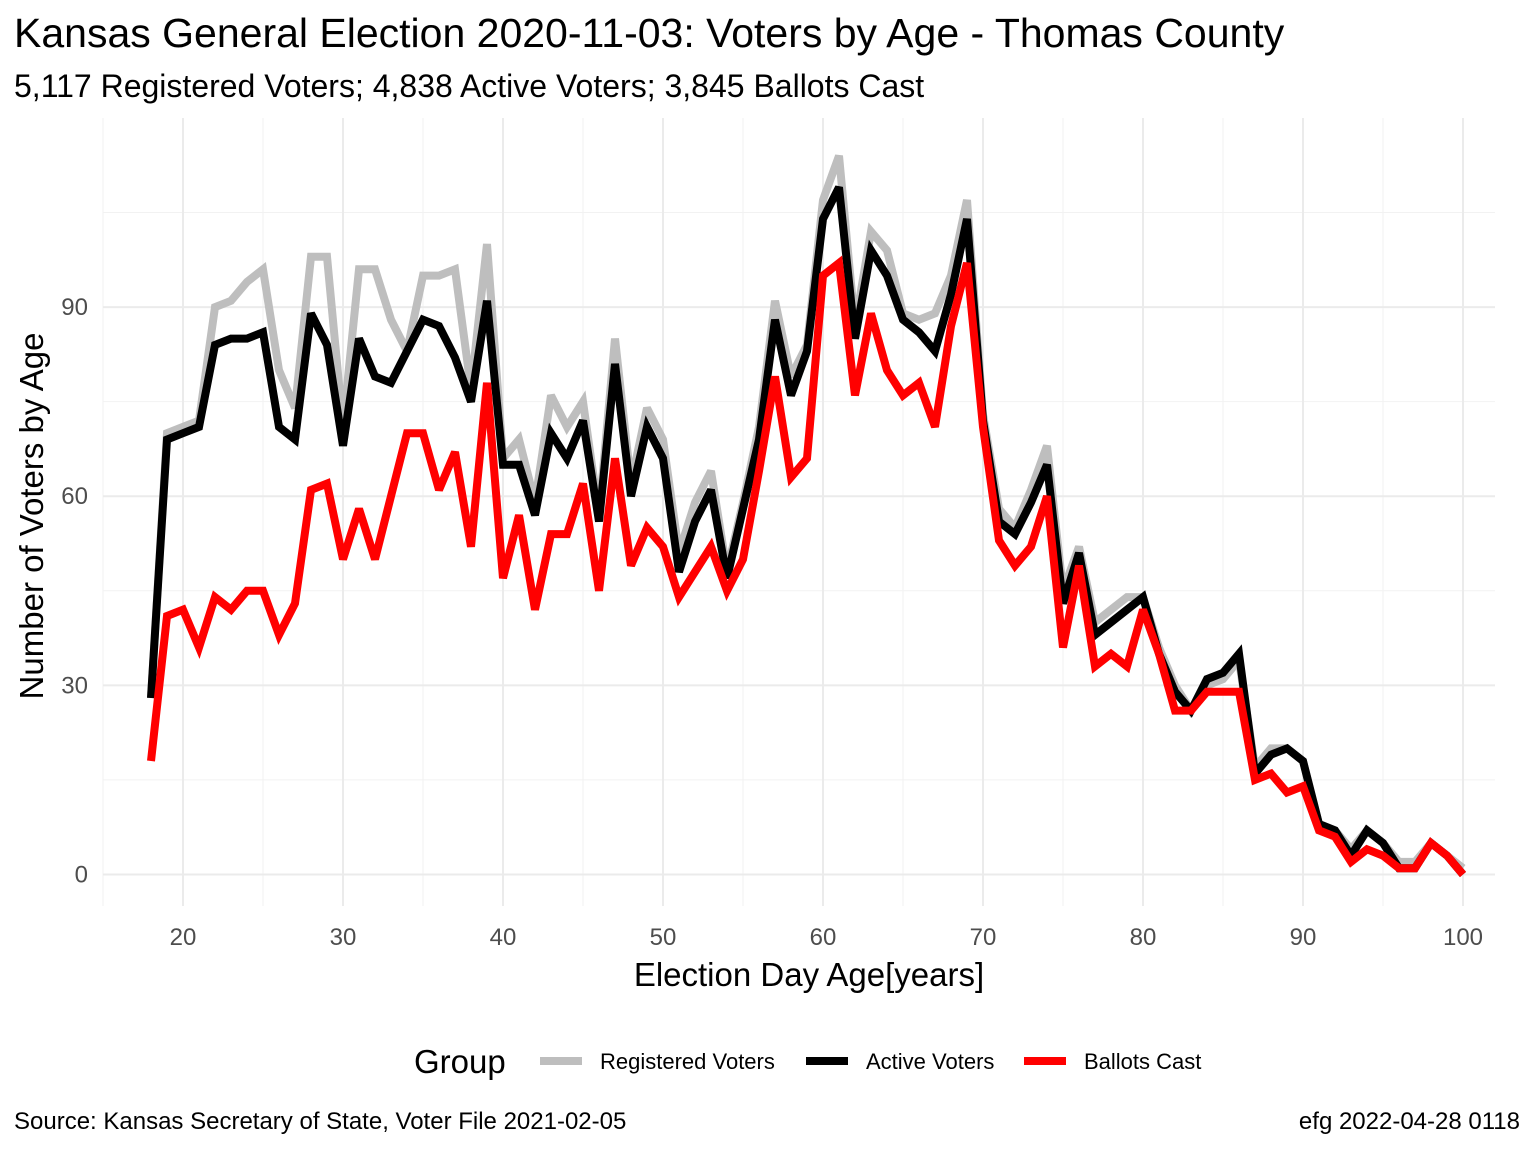 The height and width of the screenshot is (1152, 1536). What do you see at coordinates (1142, 1061) in the screenshot?
I see `legend-label: Ballots Cast` at bounding box center [1142, 1061].